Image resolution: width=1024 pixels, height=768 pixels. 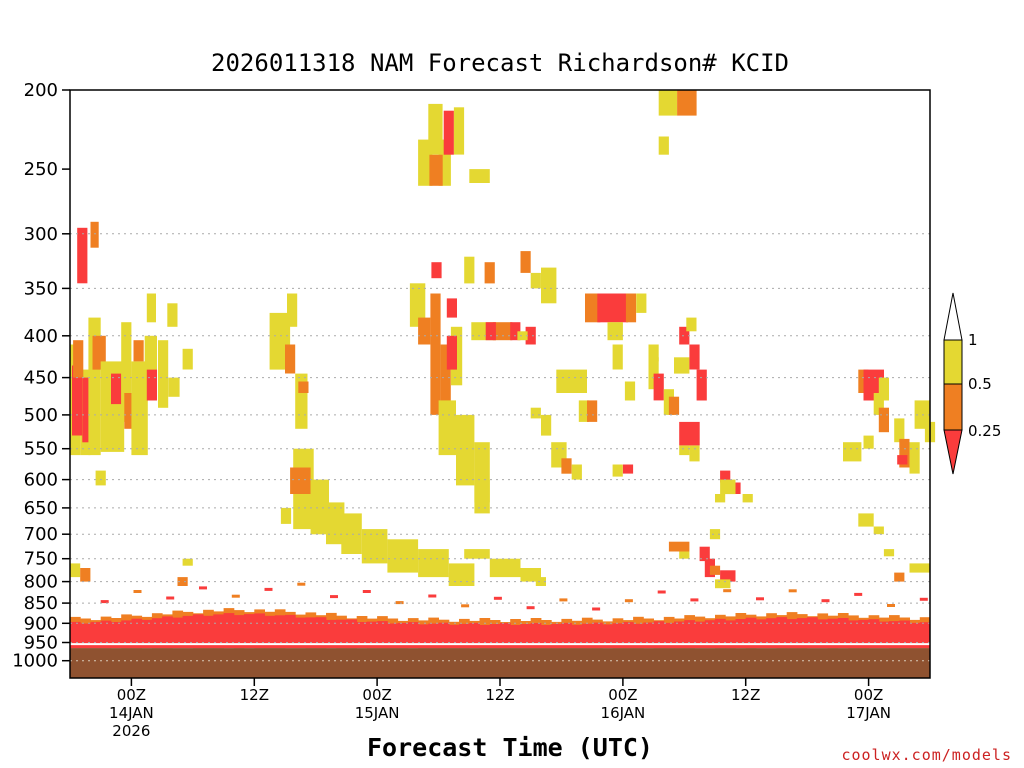 I want to click on colorbar-label: 1, so click(x=973, y=340).